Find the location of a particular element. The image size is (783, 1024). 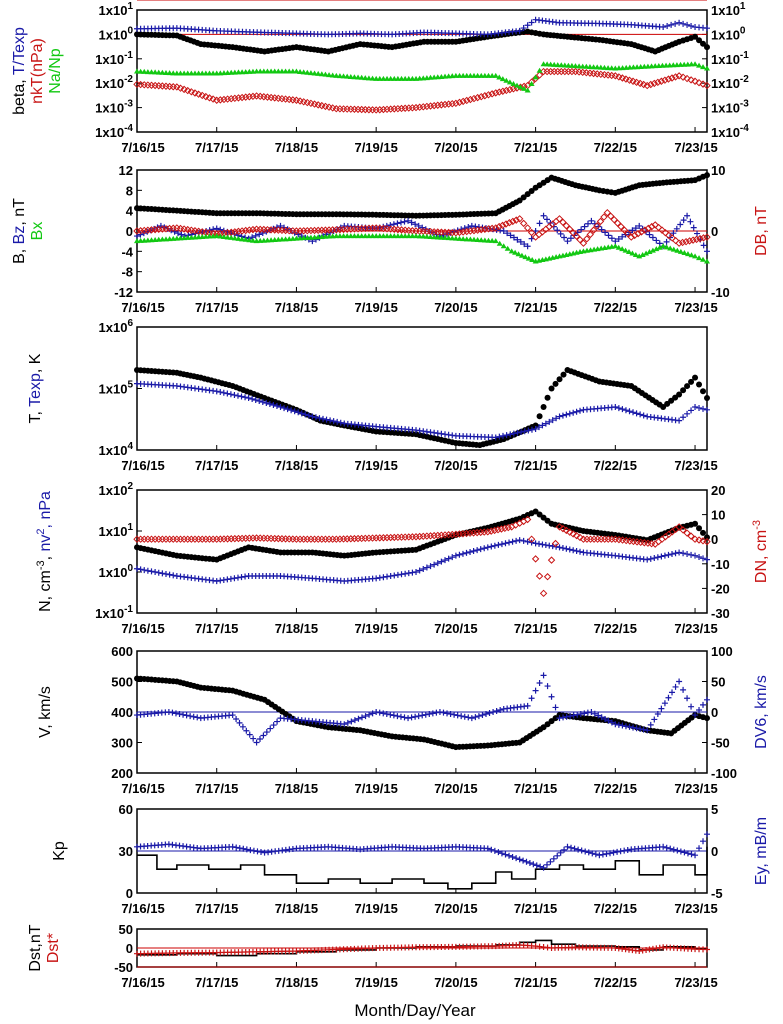

panel-7-x-tick-label: 7/23/15 is located at coordinates (695, 982).